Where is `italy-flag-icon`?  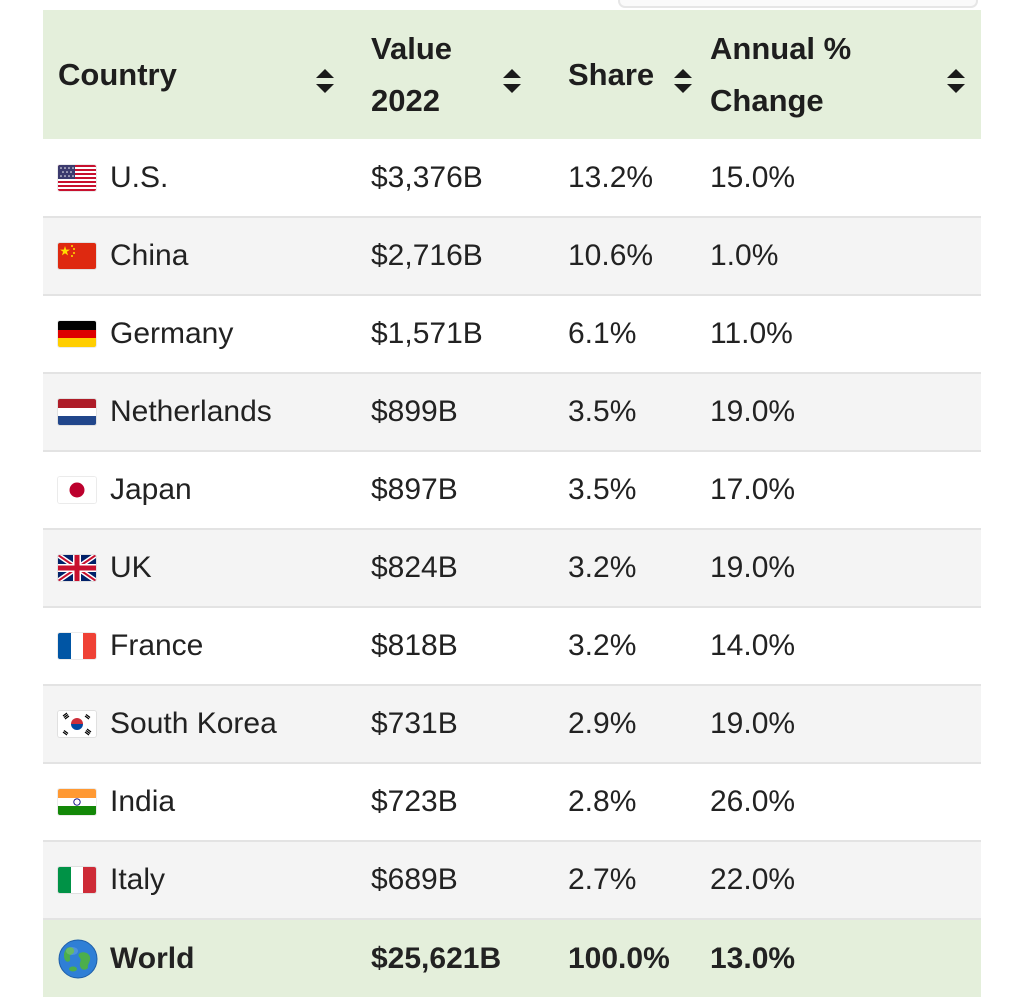
italy-flag-icon is located at coordinates (77, 880).